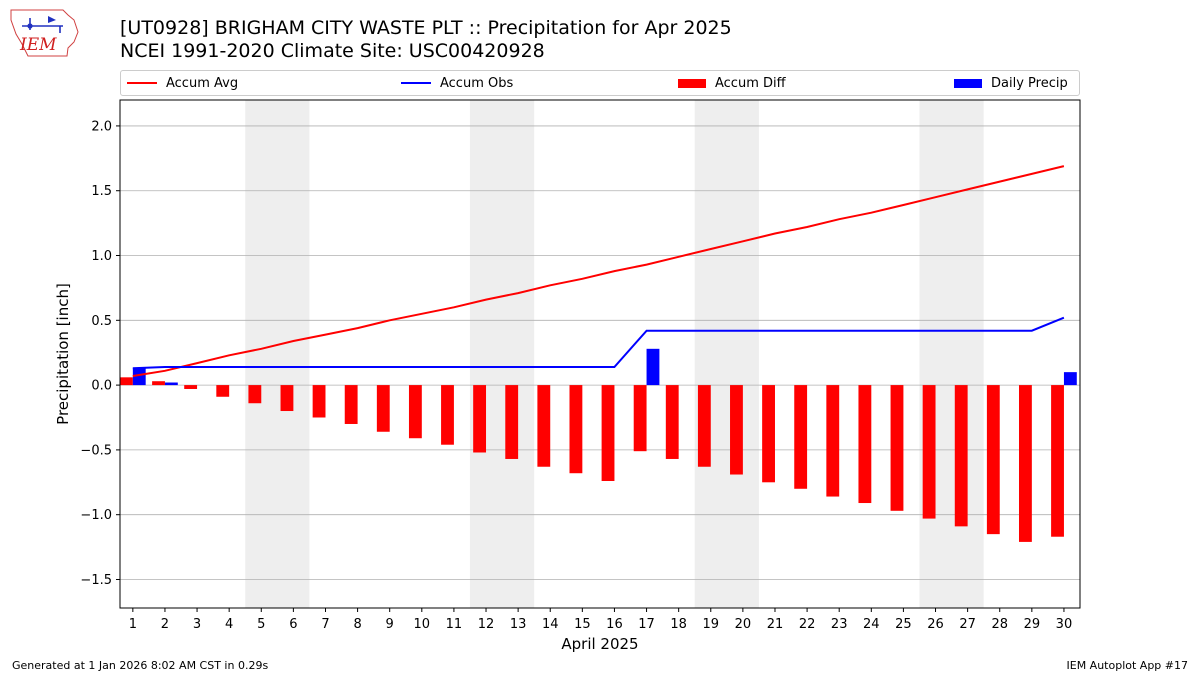  Describe the element at coordinates (1064, 624) in the screenshot. I see `x-tick-label: 30` at that location.